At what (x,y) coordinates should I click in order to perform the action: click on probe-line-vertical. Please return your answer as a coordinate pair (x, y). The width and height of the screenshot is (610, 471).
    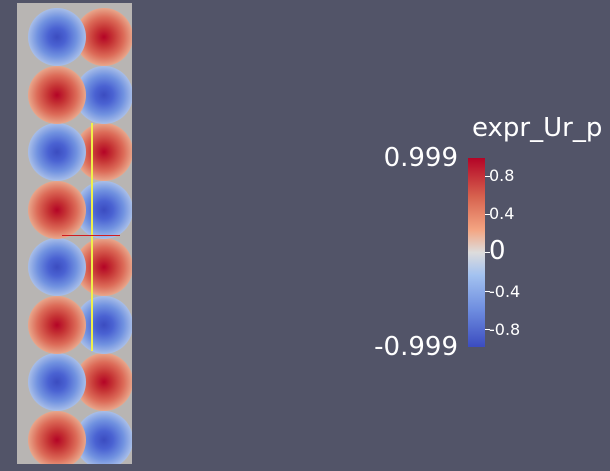
    Looking at the image, I should click on (92, 237).